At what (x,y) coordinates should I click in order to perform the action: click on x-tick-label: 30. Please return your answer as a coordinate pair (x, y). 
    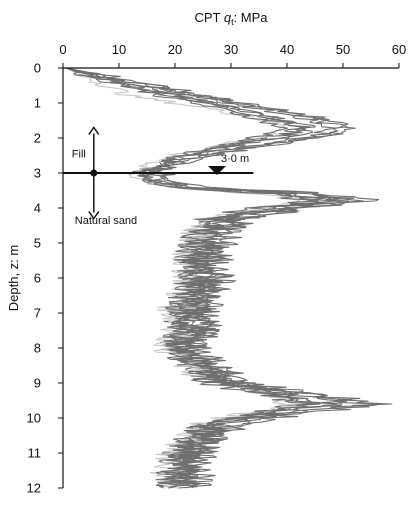
    Looking at the image, I should click on (231, 49).